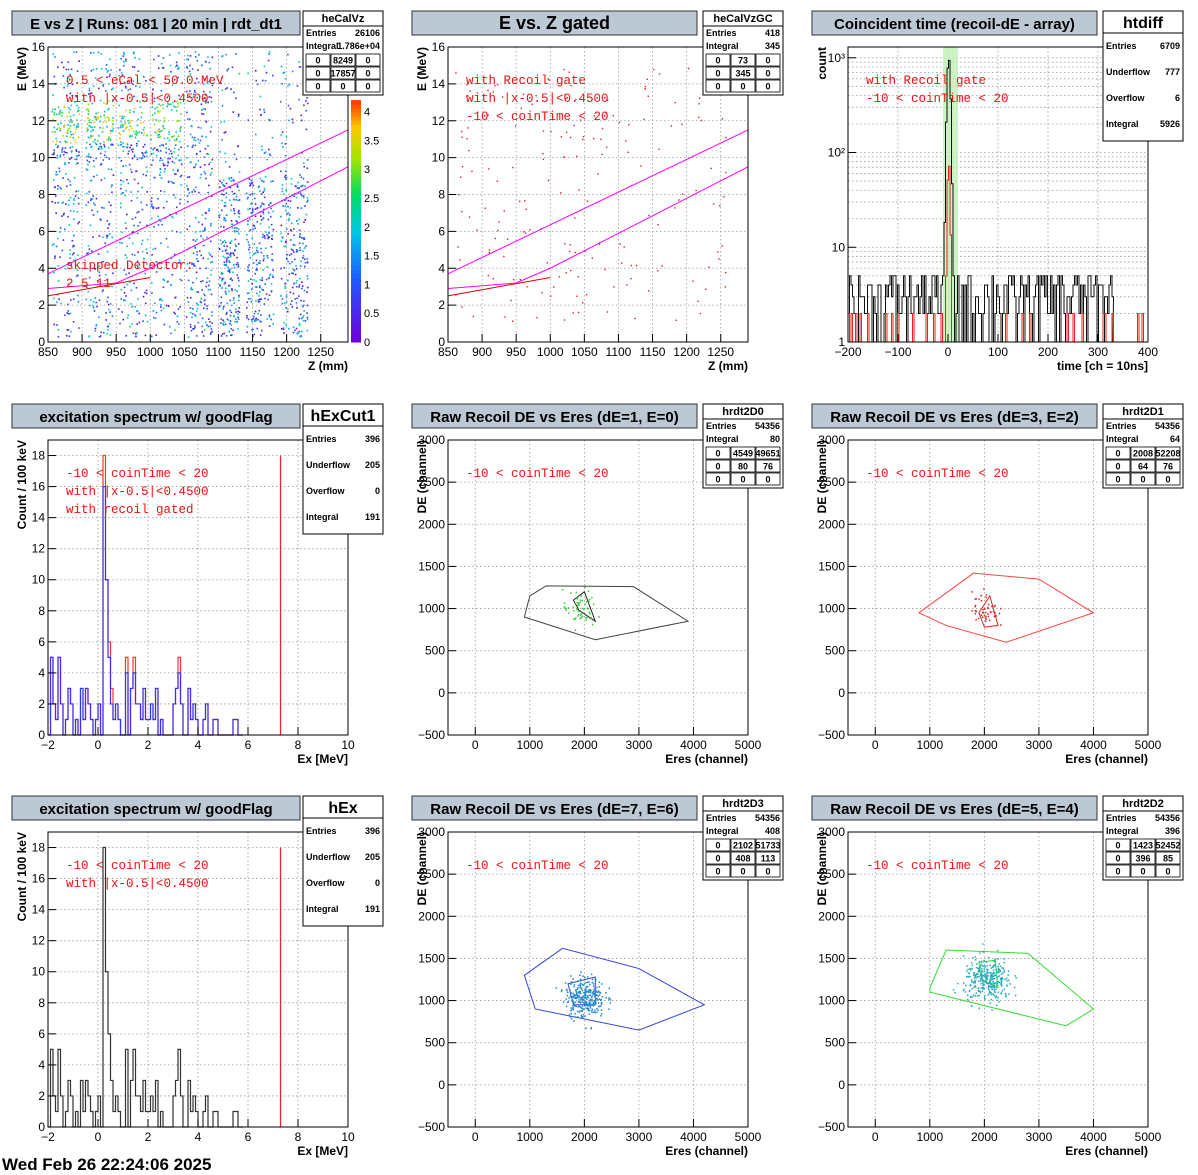 This screenshot has width=1198, height=1175. I want to click on y-tick-label: −500, so click(431, 735).